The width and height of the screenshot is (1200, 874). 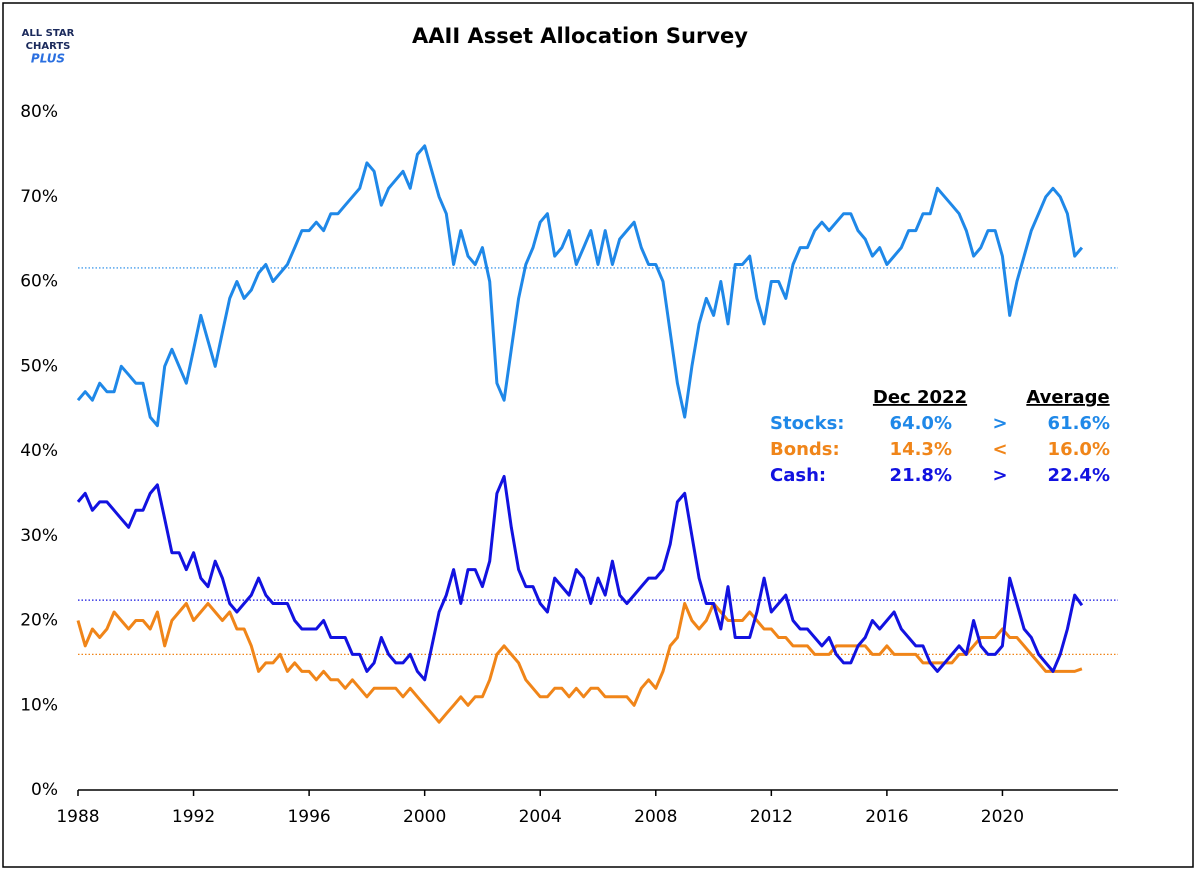 I want to click on x-tick-label: 2008, so click(x=655, y=817).